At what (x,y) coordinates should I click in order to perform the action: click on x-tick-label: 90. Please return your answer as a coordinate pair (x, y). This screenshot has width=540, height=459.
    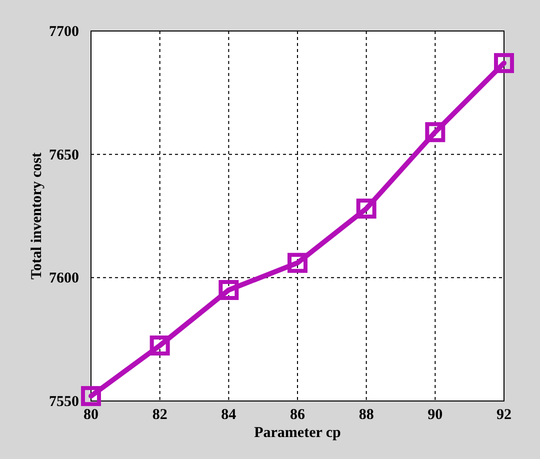
    Looking at the image, I should click on (435, 415).